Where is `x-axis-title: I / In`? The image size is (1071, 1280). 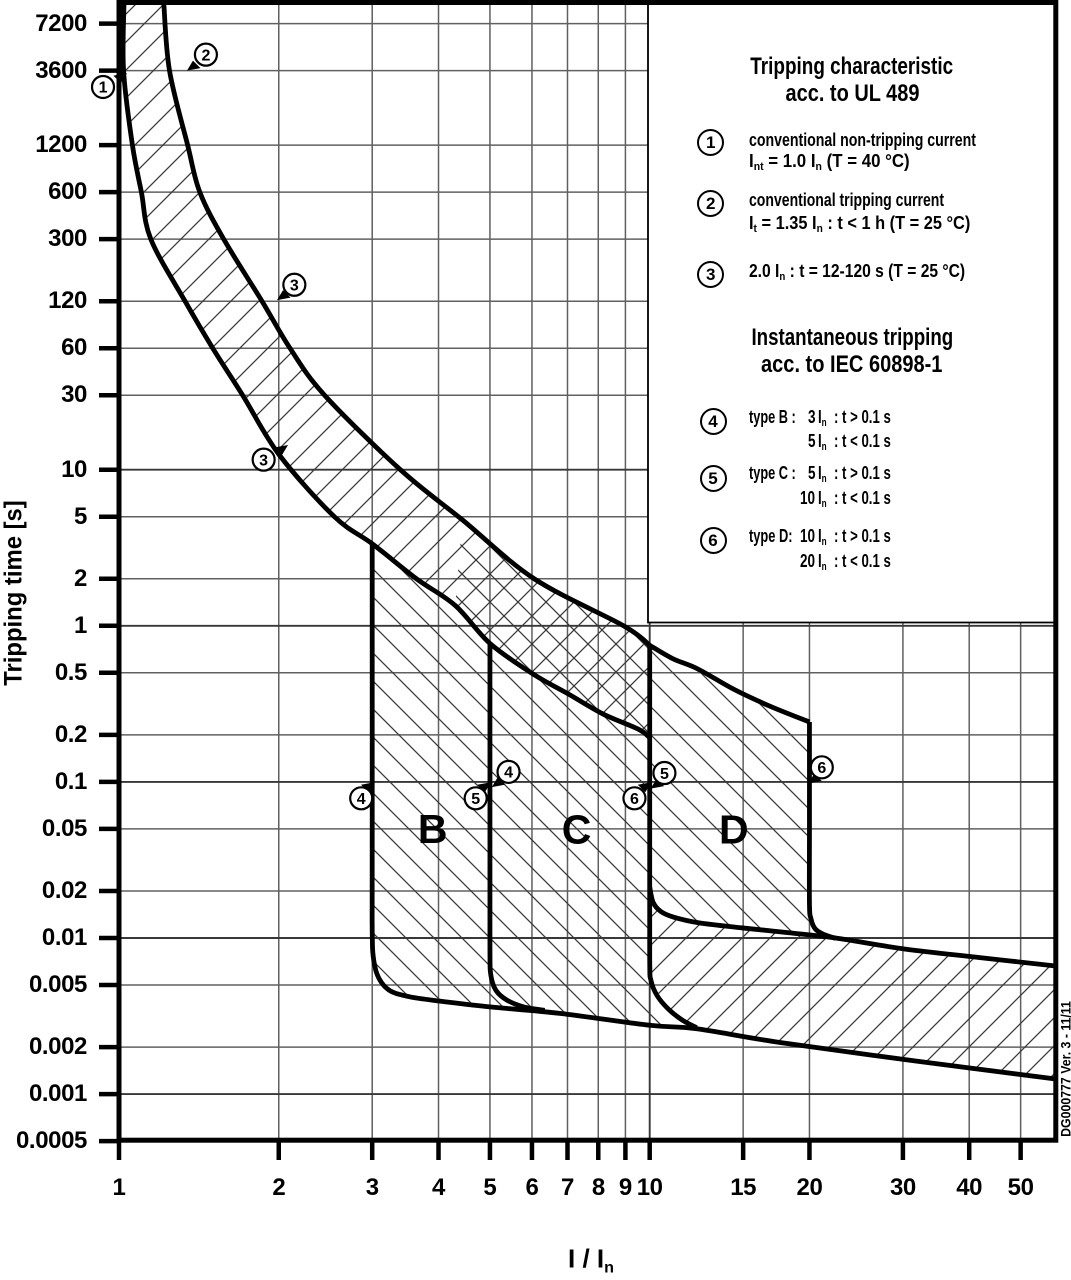
x-axis-title: I / In is located at coordinates (591, 1260).